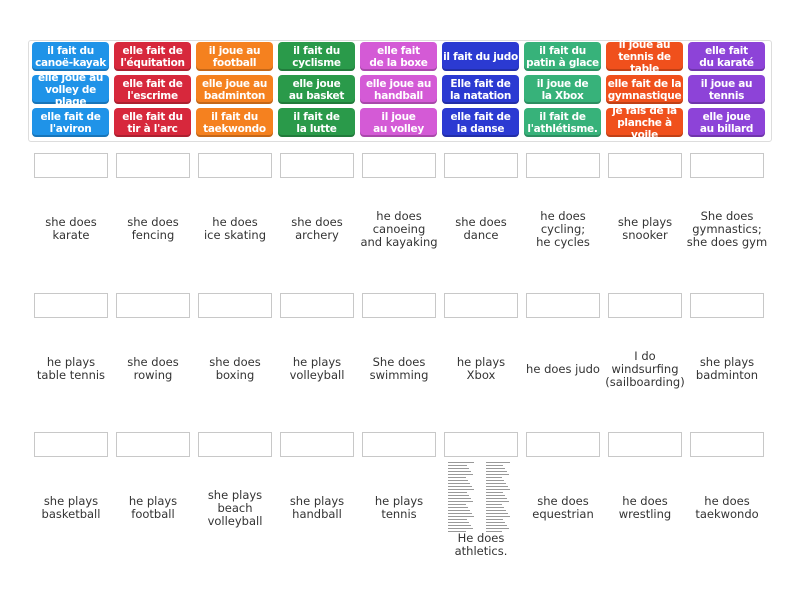 The width and height of the screenshot is (800, 600). Describe the element at coordinates (153, 368) in the screenshot. I see `answer-label: she does rowing` at that location.